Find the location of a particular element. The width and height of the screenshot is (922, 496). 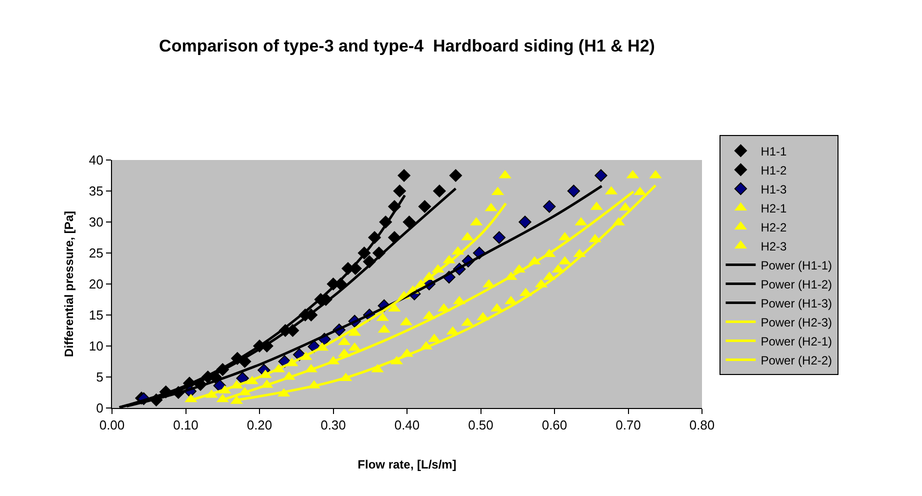

x-tick-label: 0.10 is located at coordinates (185, 425).